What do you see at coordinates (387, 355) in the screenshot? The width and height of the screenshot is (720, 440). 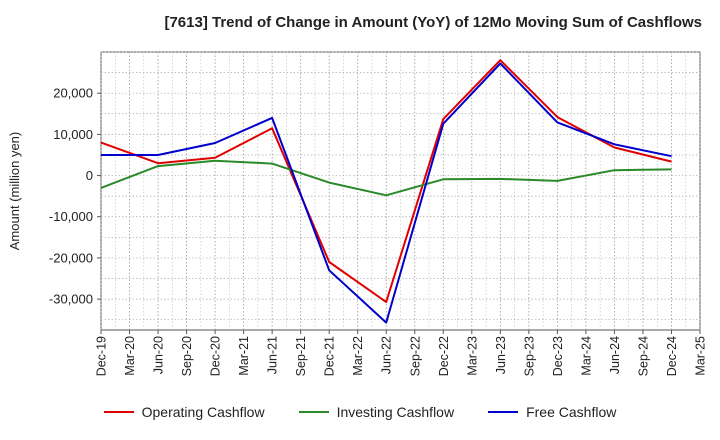 I see `x-tick-label: Jun-22` at bounding box center [387, 355].